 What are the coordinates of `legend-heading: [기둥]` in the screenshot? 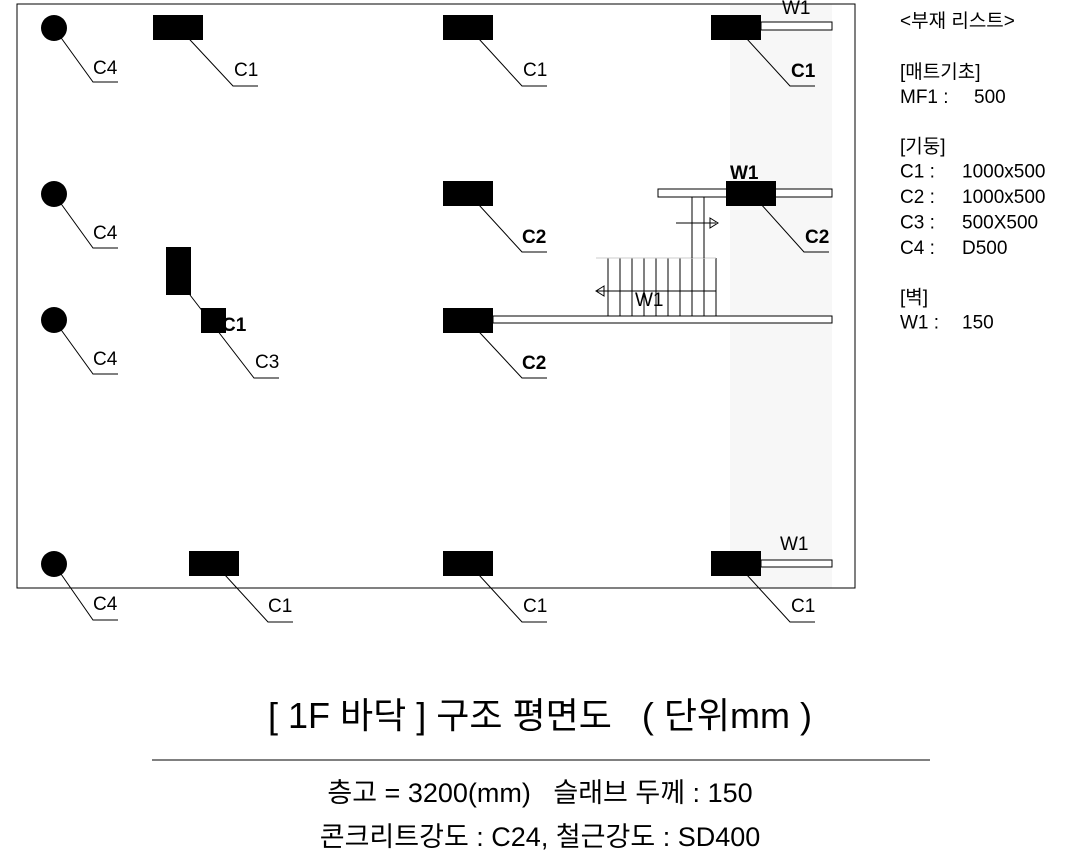 It's located at (923, 147).